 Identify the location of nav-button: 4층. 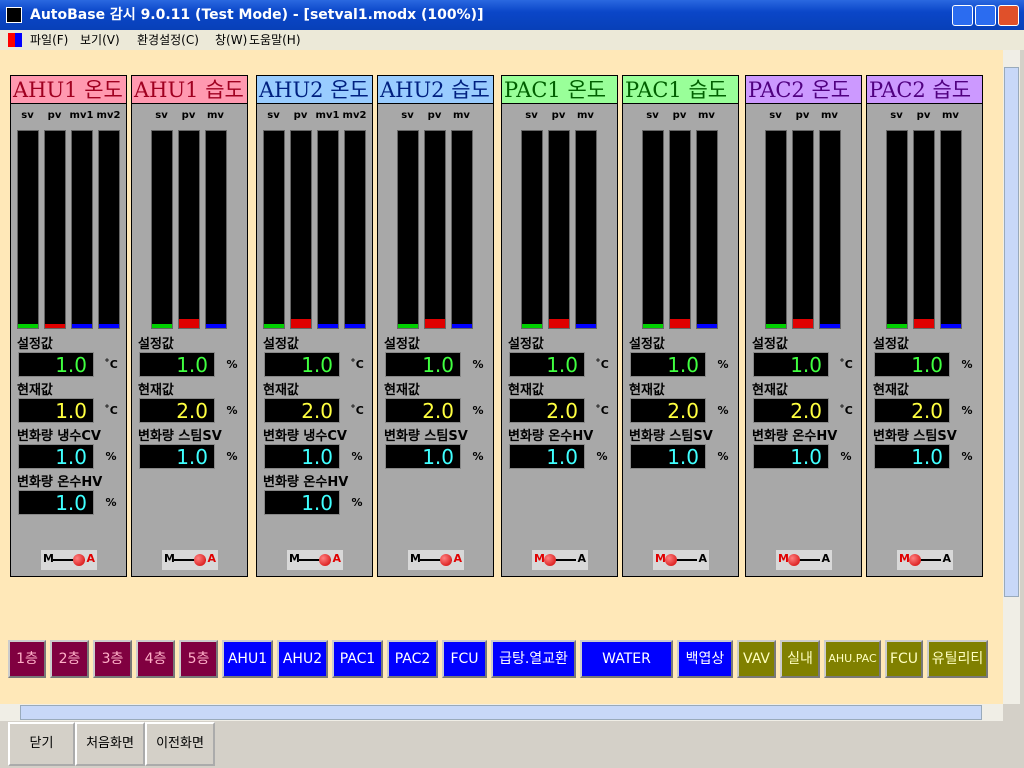
(155, 659).